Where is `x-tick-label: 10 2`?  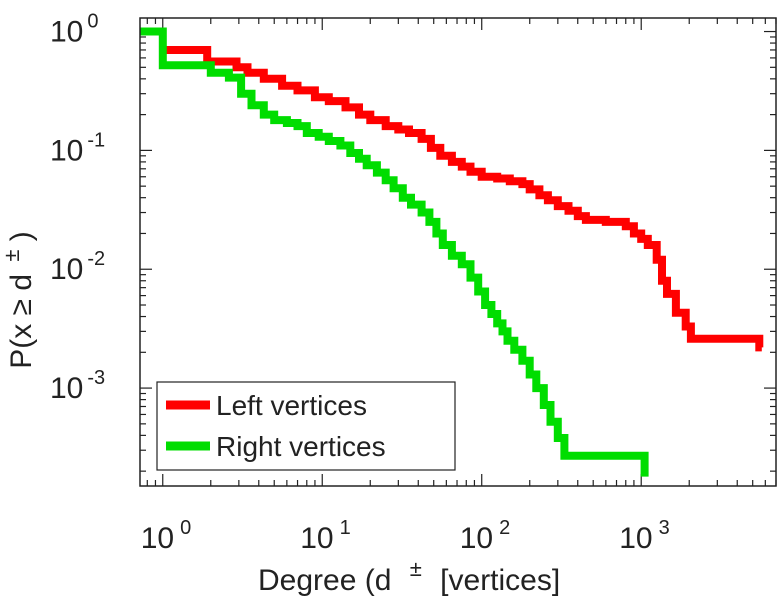
x-tick-label: 10 2 is located at coordinates (485, 536).